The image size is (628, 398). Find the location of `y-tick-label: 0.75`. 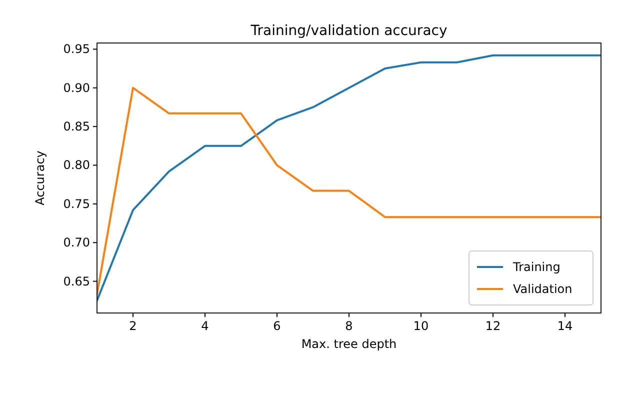

y-tick-label: 0.75 is located at coordinates (76, 203).